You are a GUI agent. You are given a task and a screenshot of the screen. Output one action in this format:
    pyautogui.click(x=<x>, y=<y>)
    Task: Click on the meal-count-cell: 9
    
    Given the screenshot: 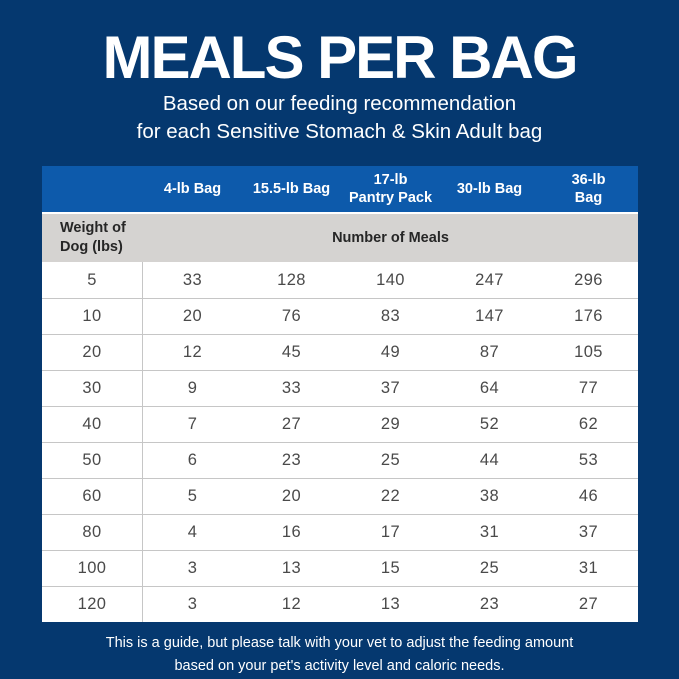 What is the action you would take?
    pyautogui.click(x=192, y=388)
    